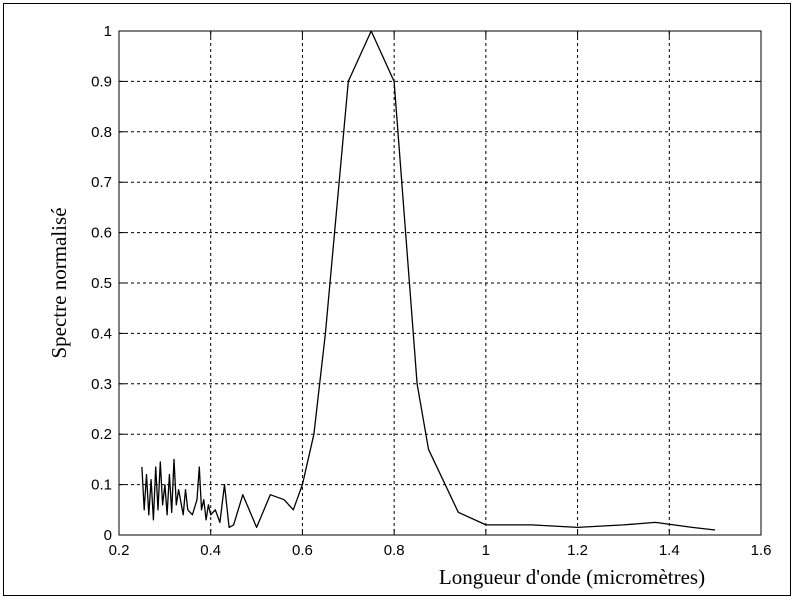 Image resolution: width=796 pixels, height=601 pixels. What do you see at coordinates (119, 550) in the screenshot?
I see `x-tick-label: 0.2` at bounding box center [119, 550].